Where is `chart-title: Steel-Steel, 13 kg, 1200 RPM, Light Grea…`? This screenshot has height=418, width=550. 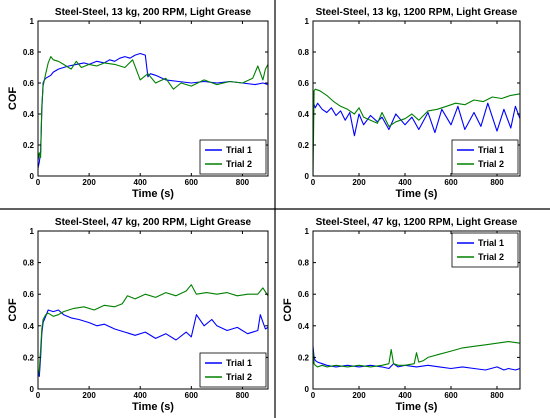 chart-title: Steel-Steel, 13 kg, 1200 RPM, Light Grea… is located at coordinates (417, 12).